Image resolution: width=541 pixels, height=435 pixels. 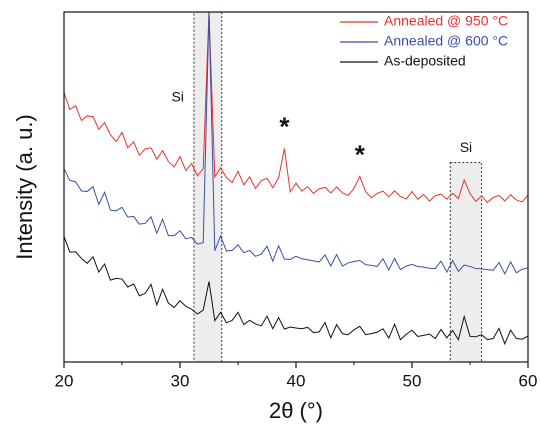 What do you see at coordinates (412, 380) in the screenshot?
I see `x-tick-label: 50` at bounding box center [412, 380].